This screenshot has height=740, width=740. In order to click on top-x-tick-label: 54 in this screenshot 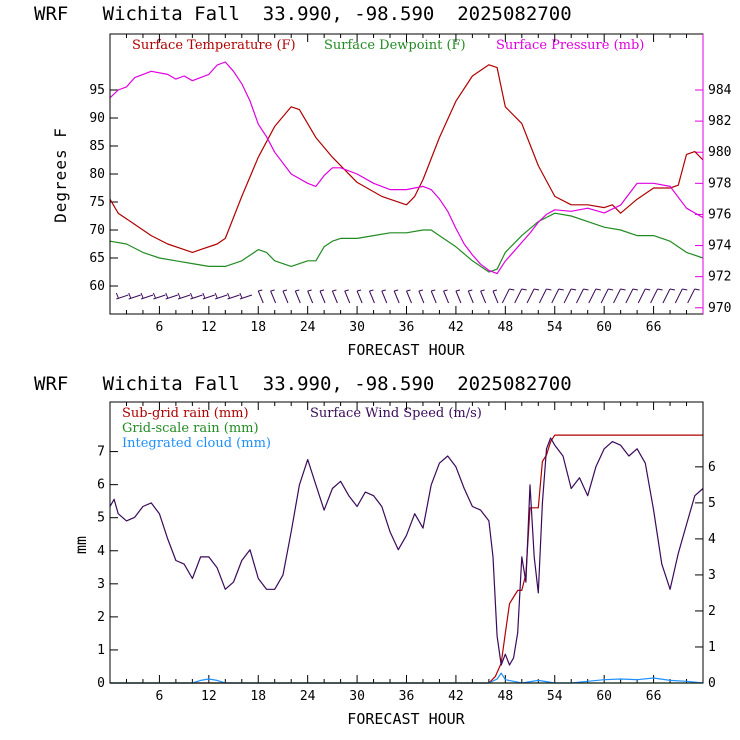, I will do `click(555, 327)`.